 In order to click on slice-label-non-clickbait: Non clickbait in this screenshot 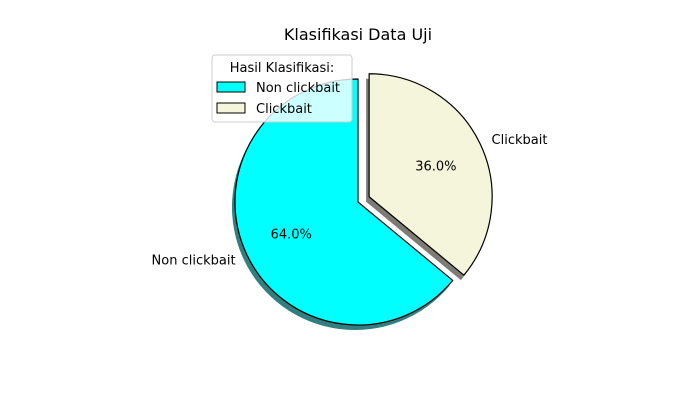, I will do `click(194, 261)`.